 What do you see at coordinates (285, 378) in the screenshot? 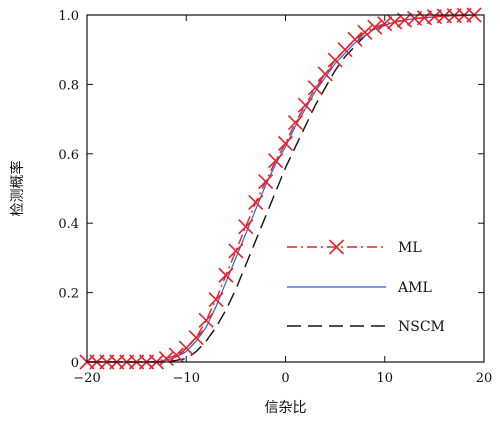
I see `x-tick-label: 0` at bounding box center [285, 378].